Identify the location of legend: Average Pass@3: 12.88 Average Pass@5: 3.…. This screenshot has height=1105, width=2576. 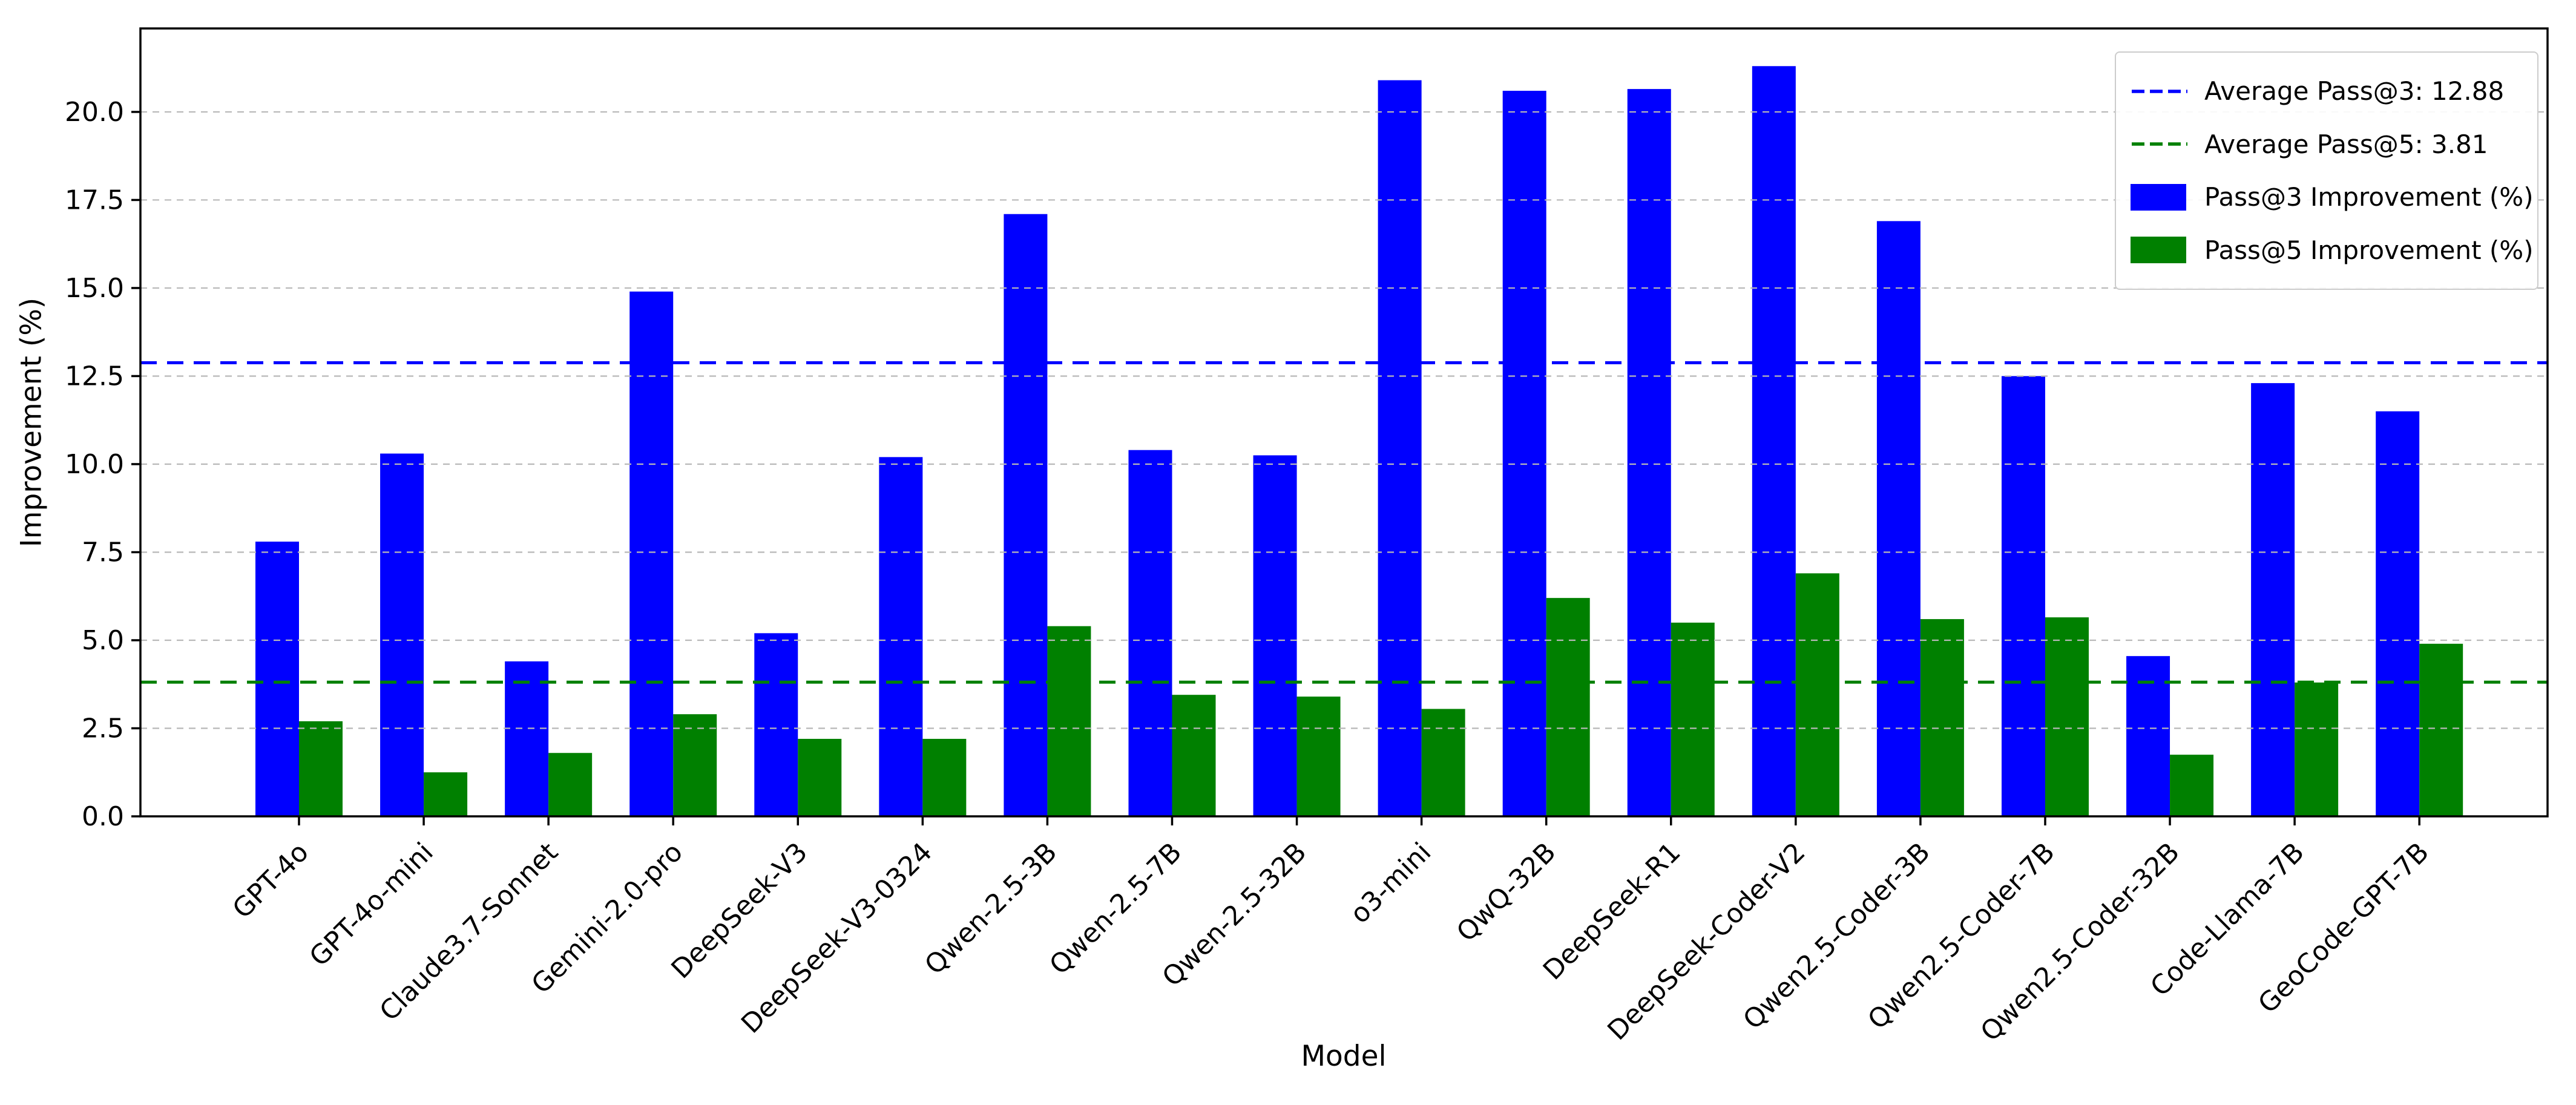
(2326, 170).